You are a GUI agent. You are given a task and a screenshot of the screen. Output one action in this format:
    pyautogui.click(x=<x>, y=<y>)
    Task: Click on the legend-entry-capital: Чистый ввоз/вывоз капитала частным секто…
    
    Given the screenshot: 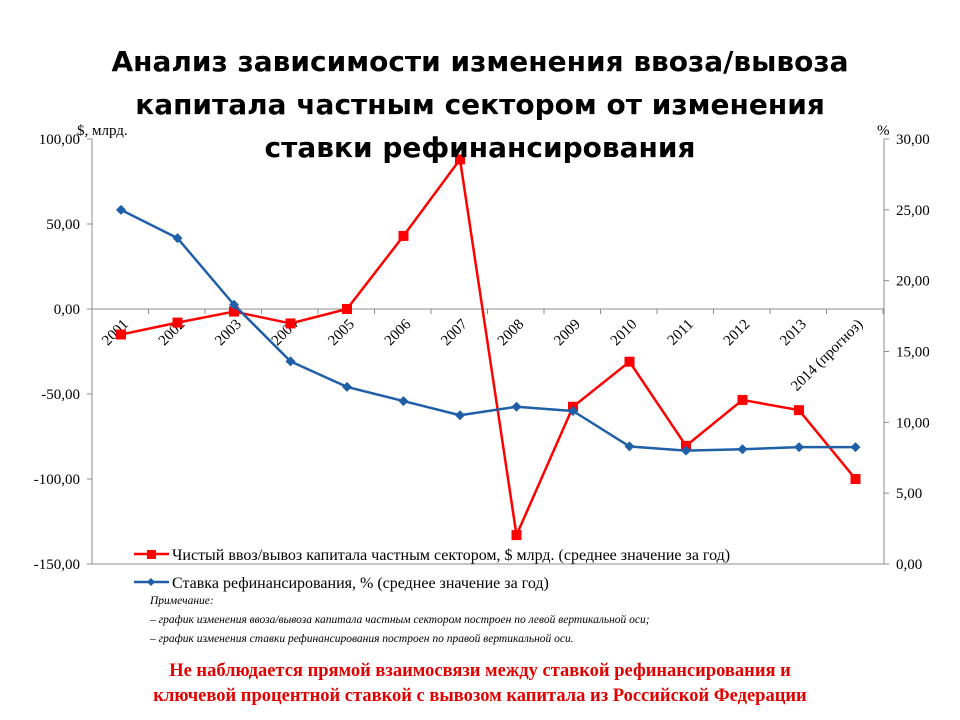 What is the action you would take?
    pyautogui.click(x=432, y=555)
    